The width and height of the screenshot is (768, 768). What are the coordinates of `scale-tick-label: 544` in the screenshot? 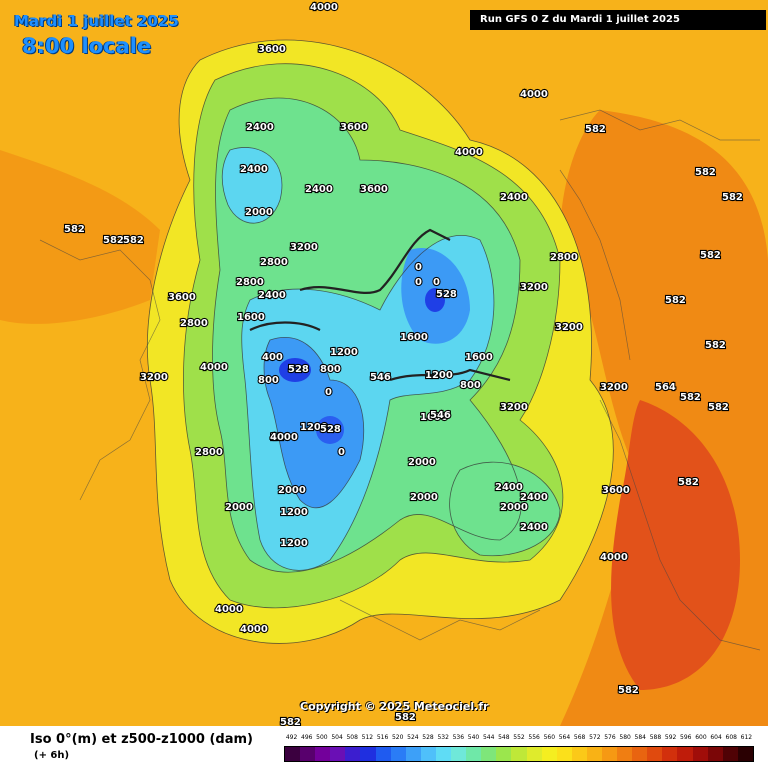 It's located at (488, 737).